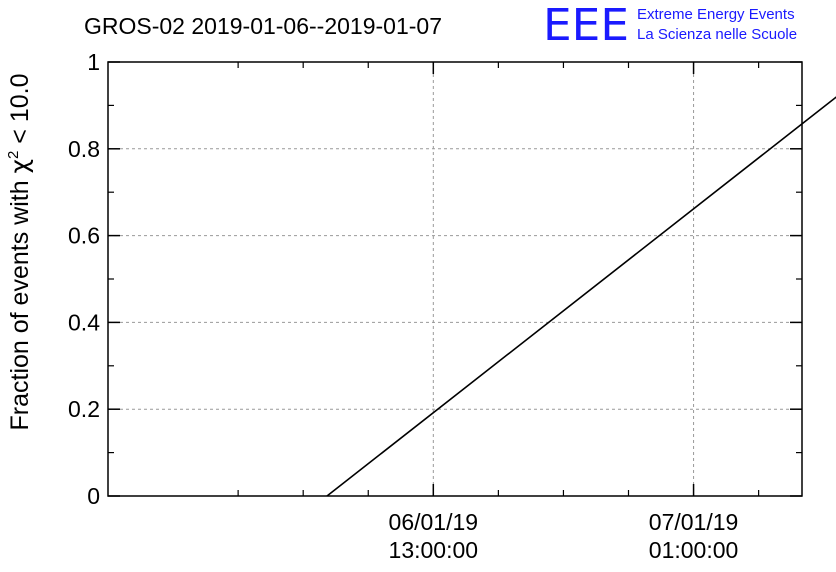  What do you see at coordinates (84, 409) in the screenshot?
I see `y-tick-label-1: 0.2` at bounding box center [84, 409].